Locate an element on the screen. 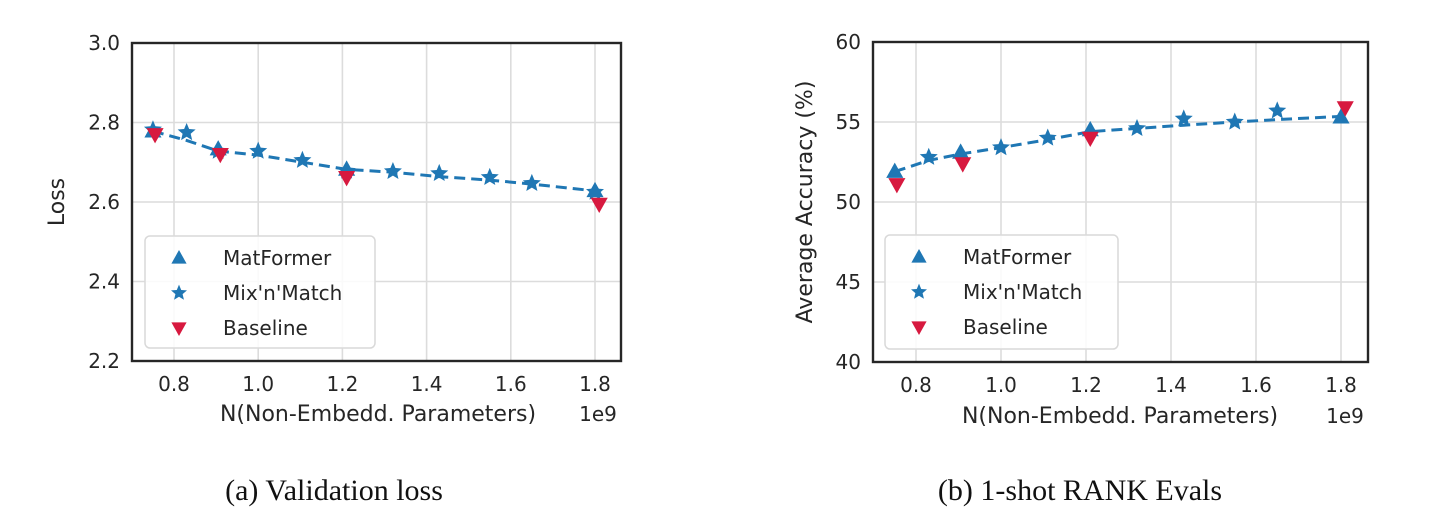  y-axis-label: Loss is located at coordinates (57, 202).